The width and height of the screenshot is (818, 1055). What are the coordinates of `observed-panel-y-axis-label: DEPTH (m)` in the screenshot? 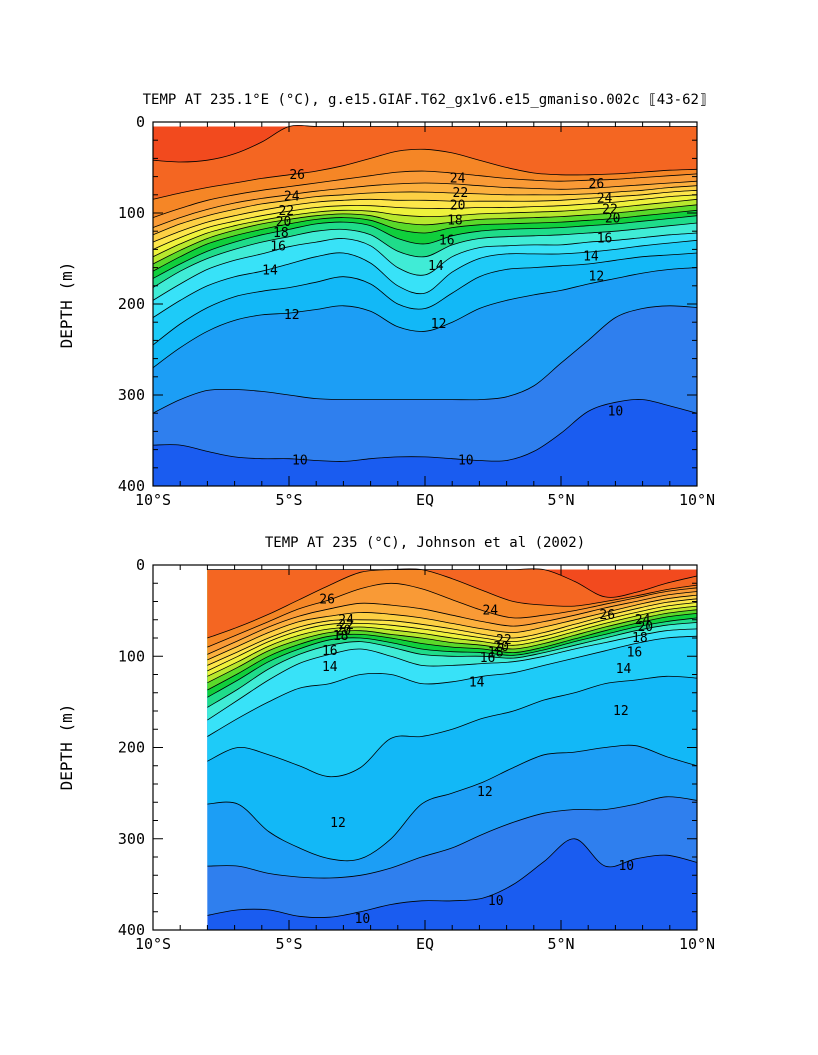 It's located at (66, 747).